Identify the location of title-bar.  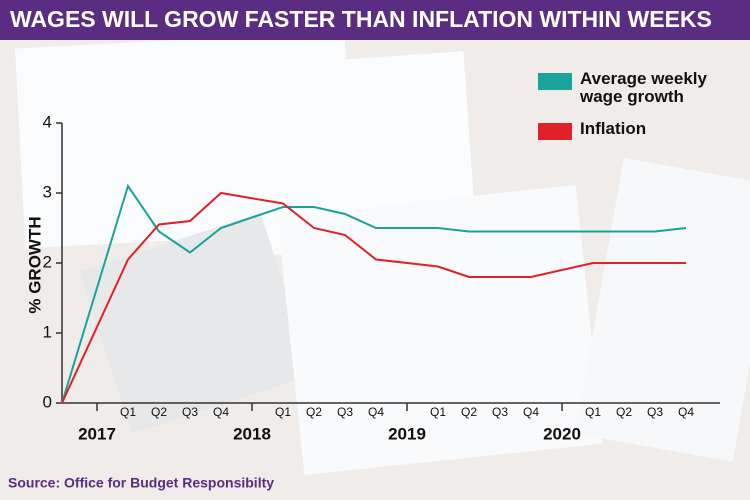
(375, 20).